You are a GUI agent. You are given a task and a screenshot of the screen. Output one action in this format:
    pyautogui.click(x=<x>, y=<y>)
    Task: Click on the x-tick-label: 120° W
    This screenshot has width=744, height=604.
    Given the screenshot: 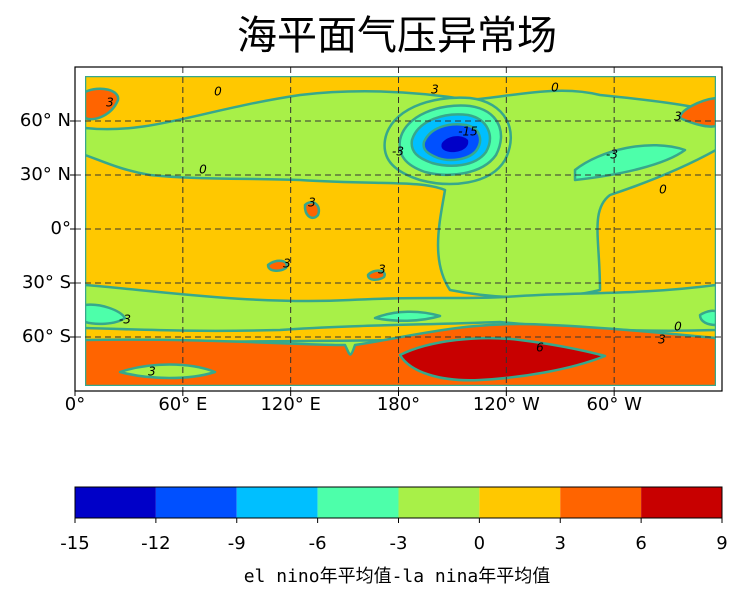 What is the action you would take?
    pyautogui.click(x=506, y=404)
    